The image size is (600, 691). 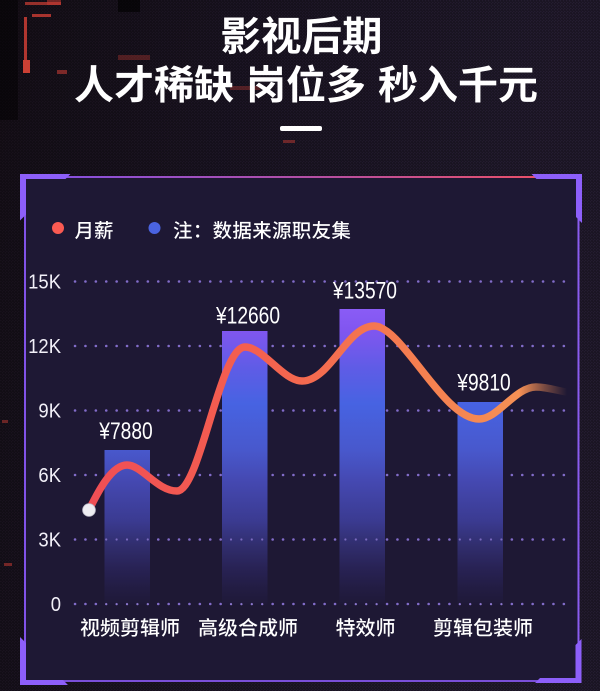 What do you see at coordinates (49, 411) in the screenshot?
I see `svg-text: 9K` at bounding box center [49, 411].